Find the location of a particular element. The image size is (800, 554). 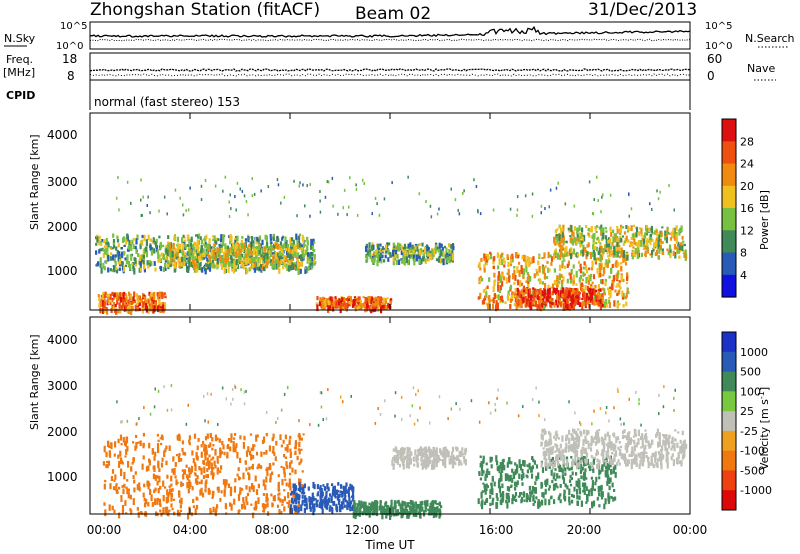

power-colorbar-tick: 28 is located at coordinates (747, 141).